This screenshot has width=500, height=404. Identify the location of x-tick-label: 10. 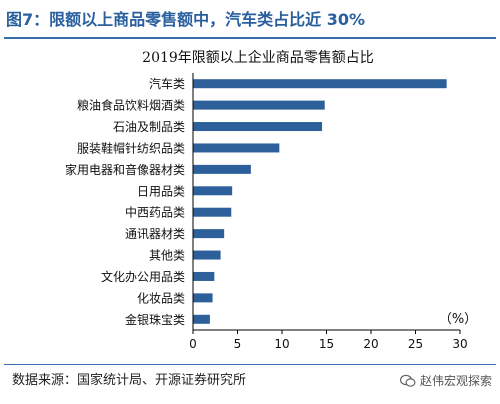
(281, 344).